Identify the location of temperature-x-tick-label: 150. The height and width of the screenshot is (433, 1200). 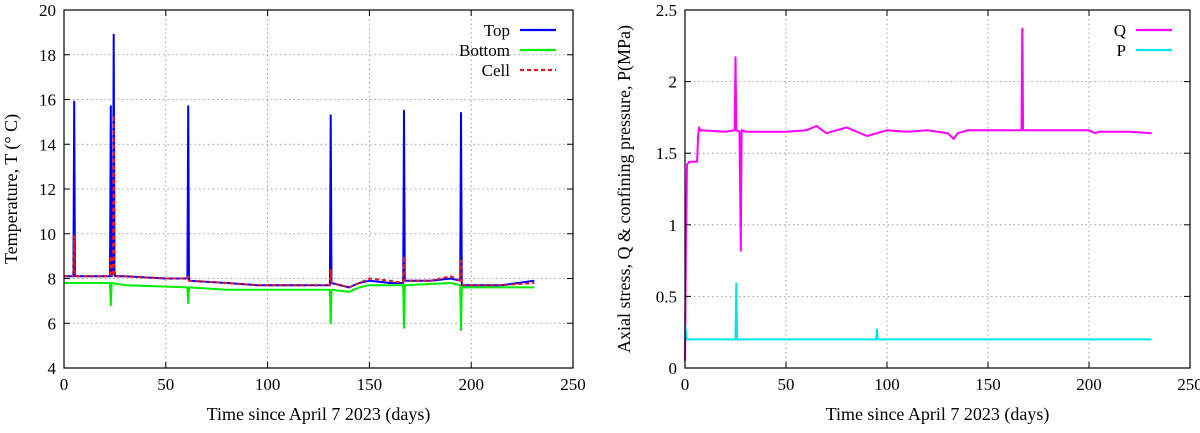
(370, 384).